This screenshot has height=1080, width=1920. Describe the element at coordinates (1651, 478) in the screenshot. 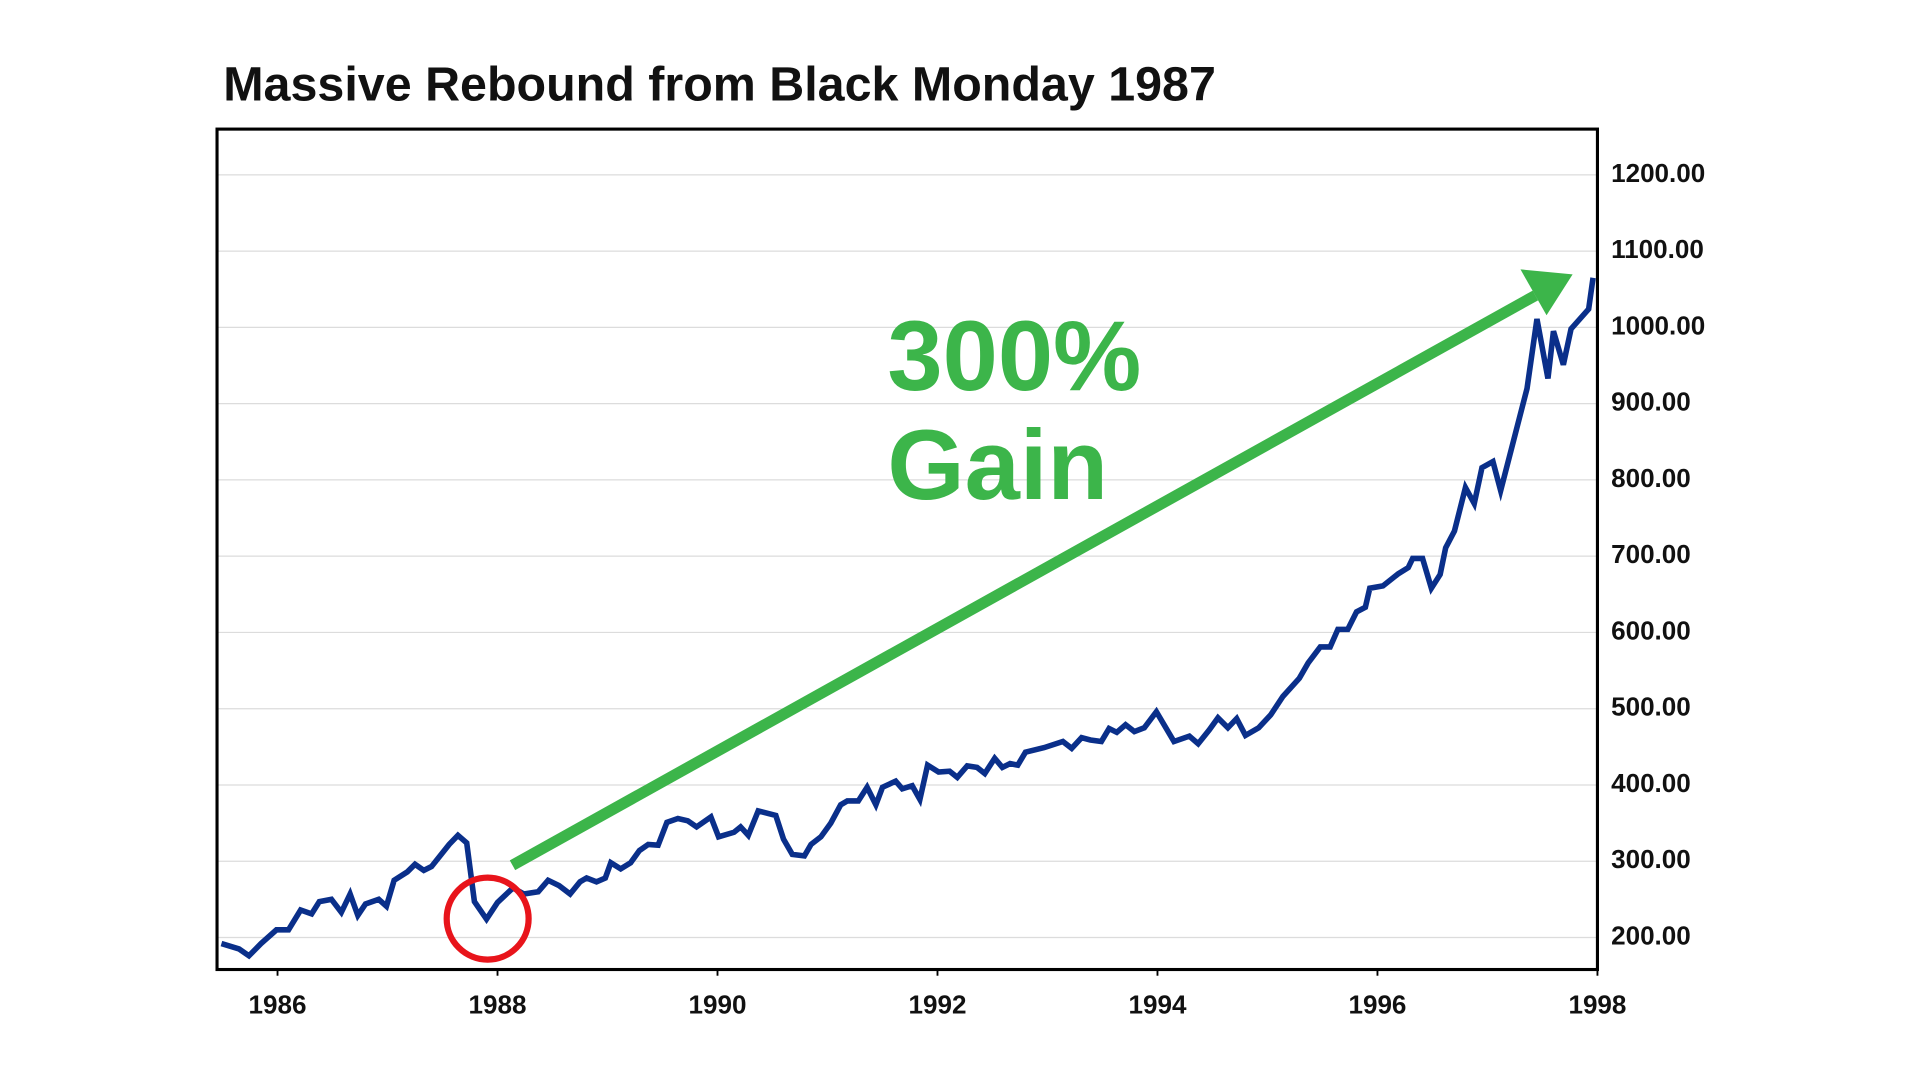

I see `y-tick-label: 800.00` at that location.